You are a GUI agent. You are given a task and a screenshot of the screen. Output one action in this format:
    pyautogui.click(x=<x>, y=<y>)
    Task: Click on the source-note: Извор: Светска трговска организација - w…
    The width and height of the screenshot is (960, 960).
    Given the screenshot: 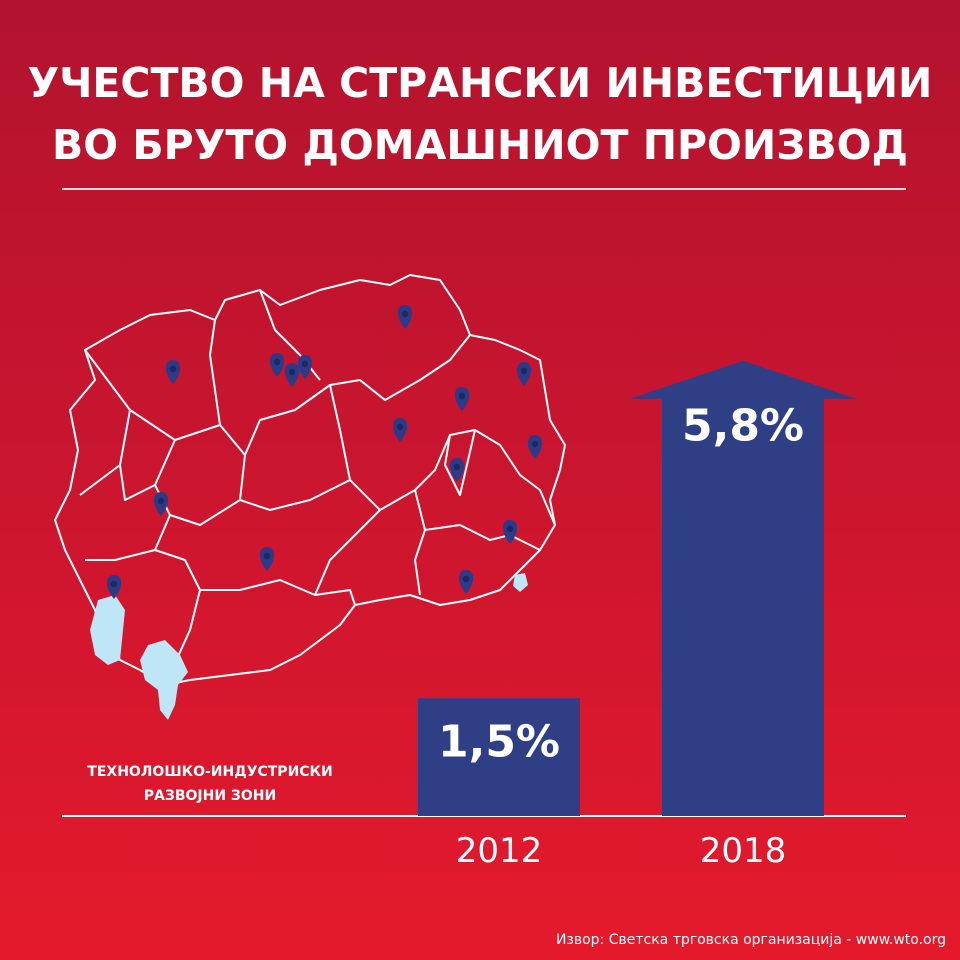 What is the action you would take?
    pyautogui.click(x=750, y=940)
    